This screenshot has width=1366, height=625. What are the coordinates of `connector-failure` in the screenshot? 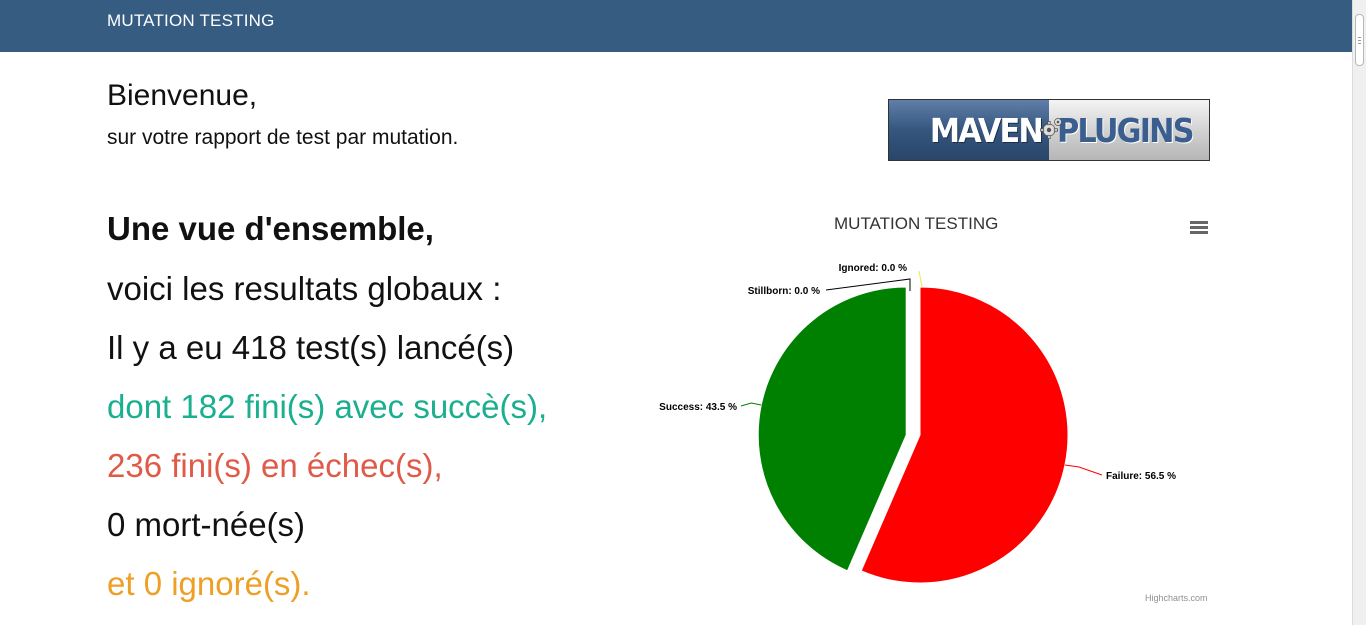 It's located at (1083, 470).